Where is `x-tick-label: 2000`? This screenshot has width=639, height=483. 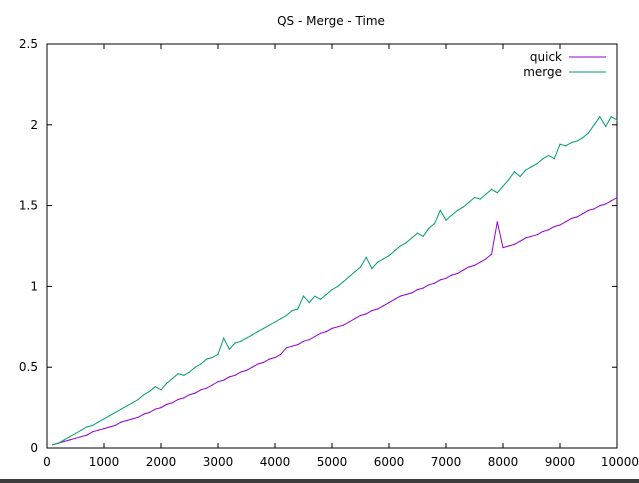 x-tick-label: 2000 is located at coordinates (161, 462).